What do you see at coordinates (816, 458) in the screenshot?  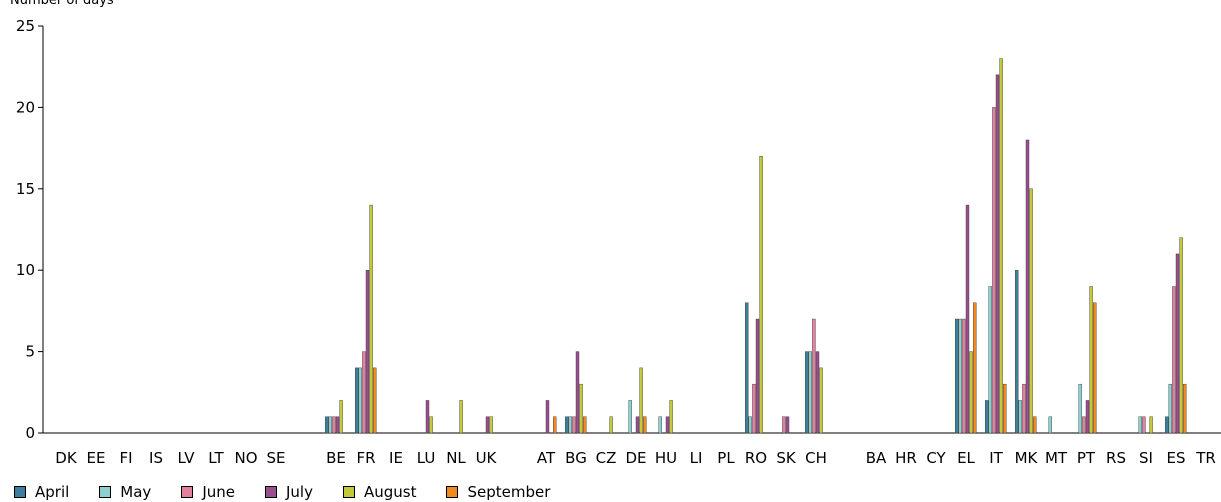 I see `x-tick-label: CH` at bounding box center [816, 458].